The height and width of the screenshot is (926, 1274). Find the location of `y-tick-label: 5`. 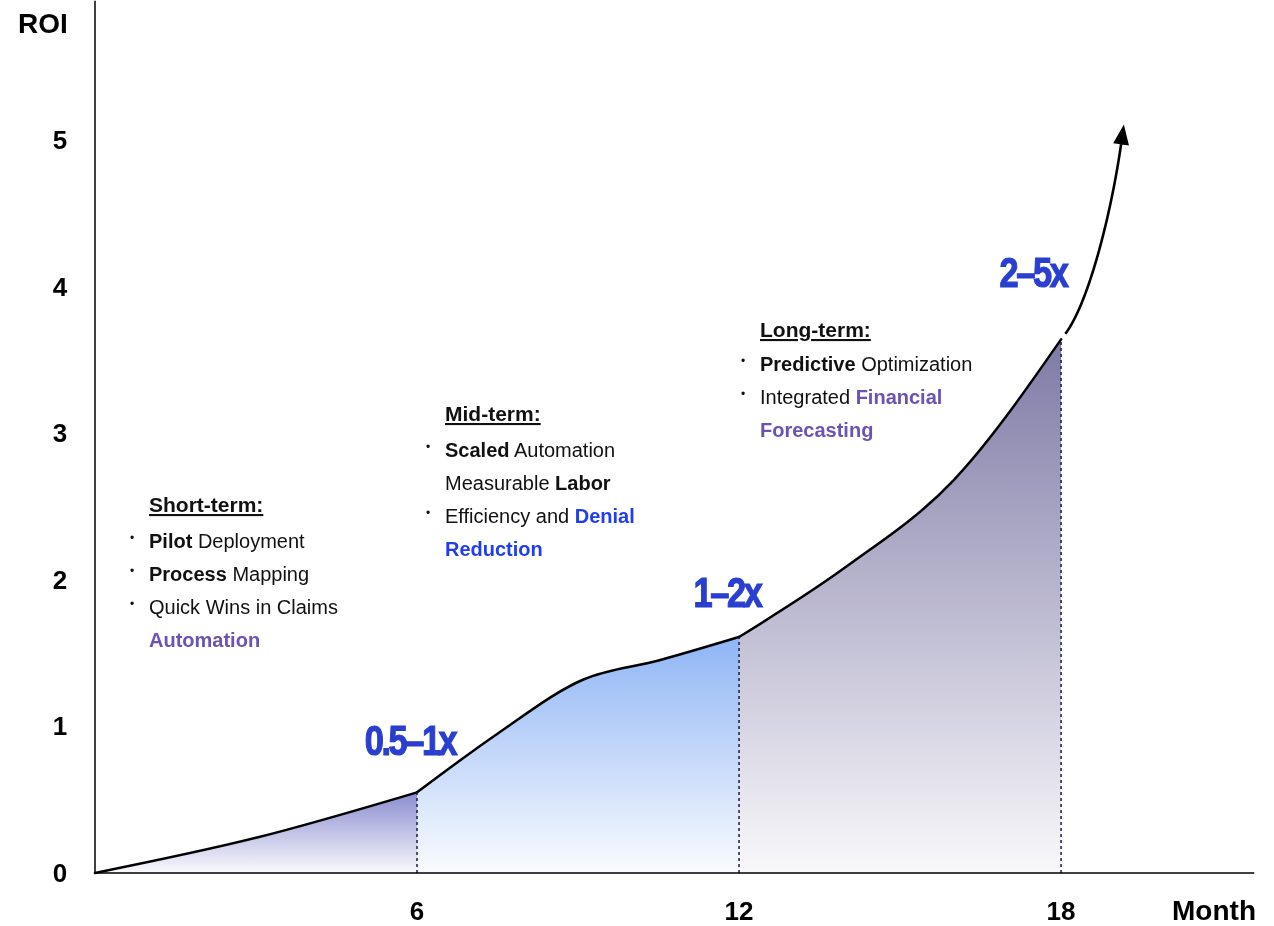

y-tick-label: 5 is located at coordinates (60, 140).